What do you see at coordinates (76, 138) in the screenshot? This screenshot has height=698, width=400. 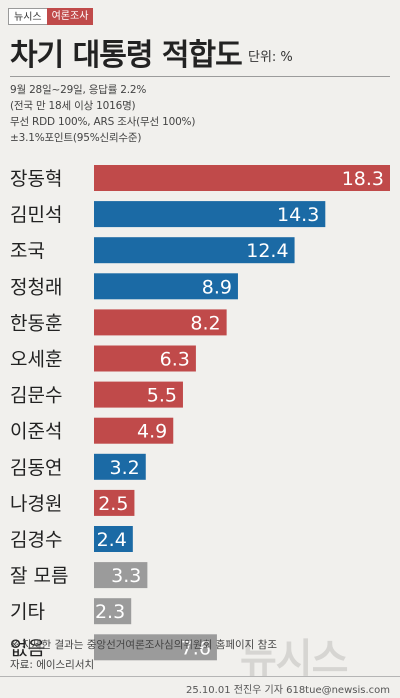 I see `survey-margin: ±3.1%포인트(95%신뢰수준)` at bounding box center [76, 138].